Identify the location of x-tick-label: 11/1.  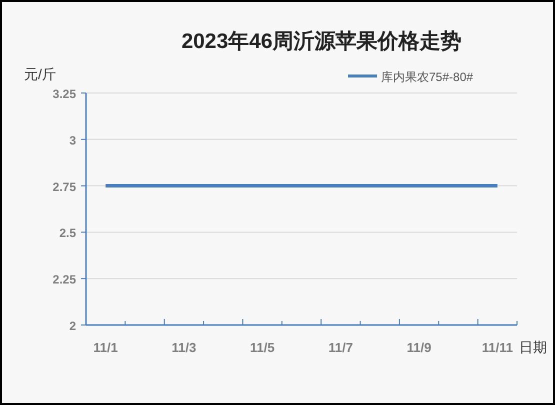
(105, 347).